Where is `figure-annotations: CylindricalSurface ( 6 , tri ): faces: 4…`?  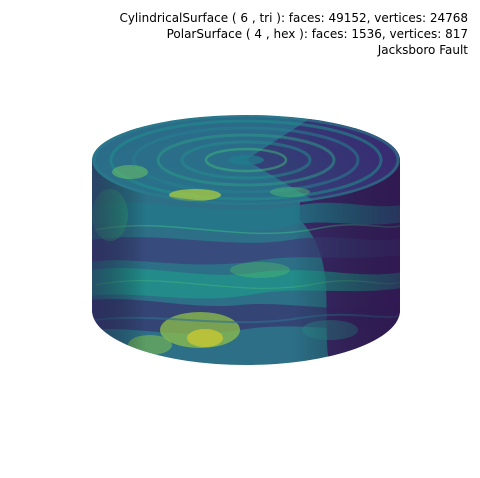
figure-annotations: CylindricalSurface ( 6 , tri ): faces: 4… is located at coordinates (293, 34).